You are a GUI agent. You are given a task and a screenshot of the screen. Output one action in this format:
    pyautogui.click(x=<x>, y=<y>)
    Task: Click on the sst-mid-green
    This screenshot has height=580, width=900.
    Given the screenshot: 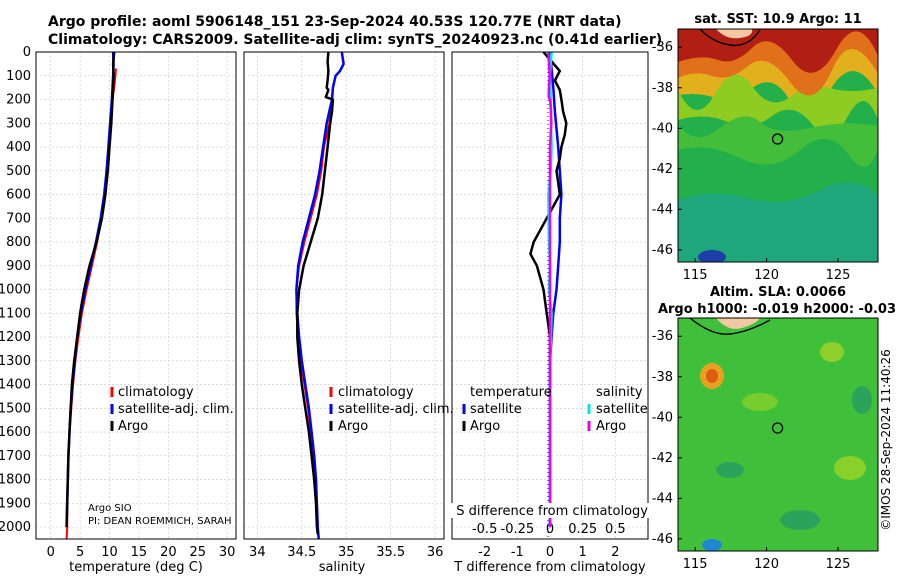 What is the action you would take?
    pyautogui.click(x=778, y=141)
    